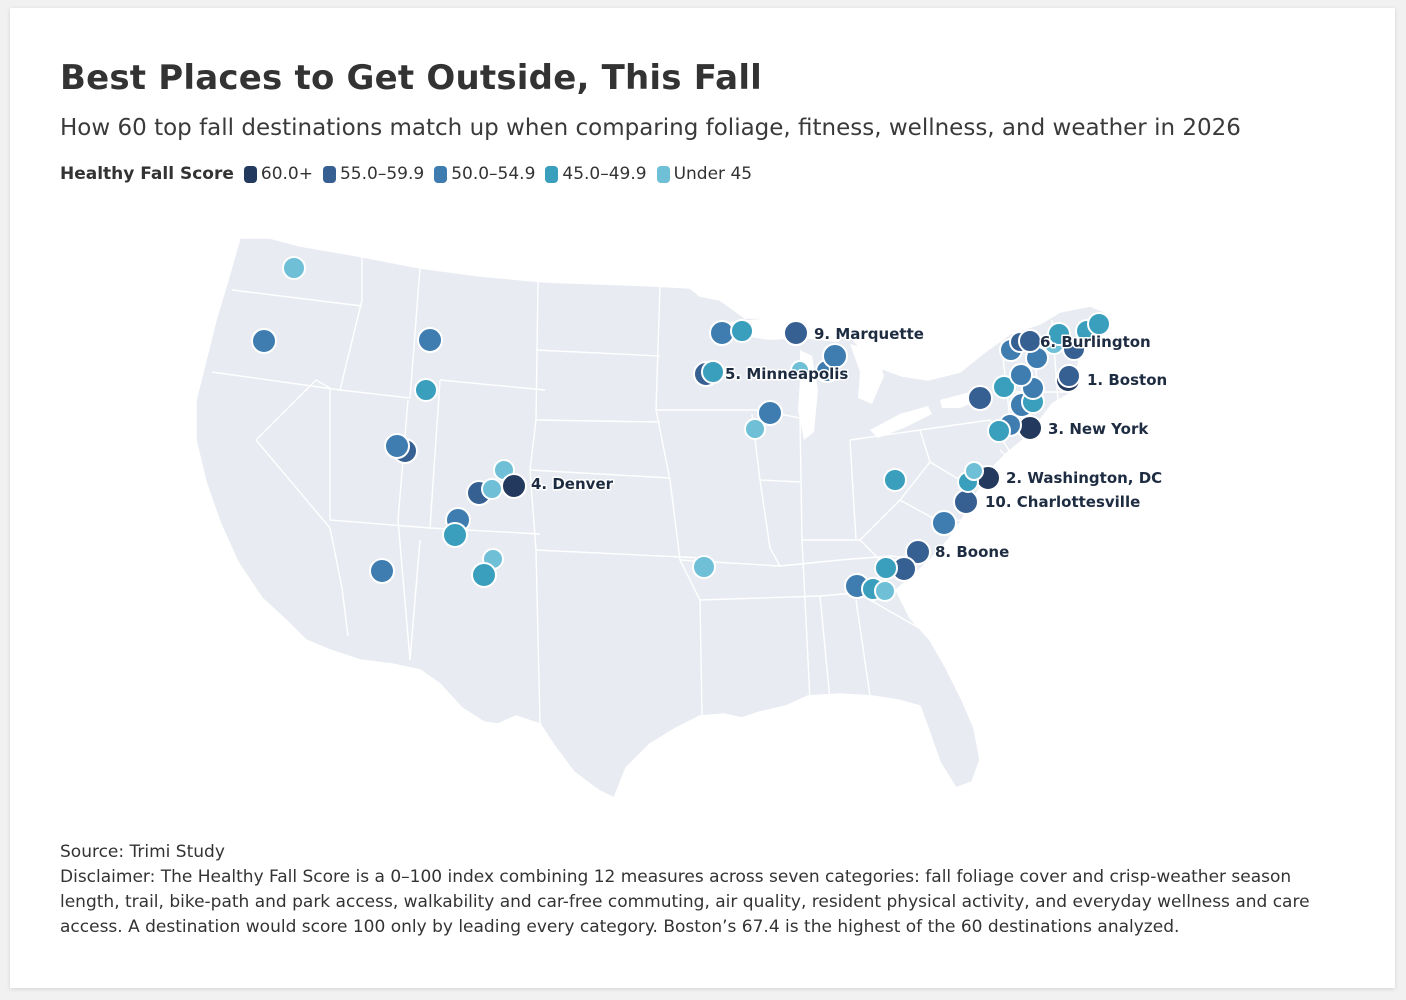  What do you see at coordinates (493, 174) in the screenshot?
I see `legend-label: 50.0–54.9` at bounding box center [493, 174].